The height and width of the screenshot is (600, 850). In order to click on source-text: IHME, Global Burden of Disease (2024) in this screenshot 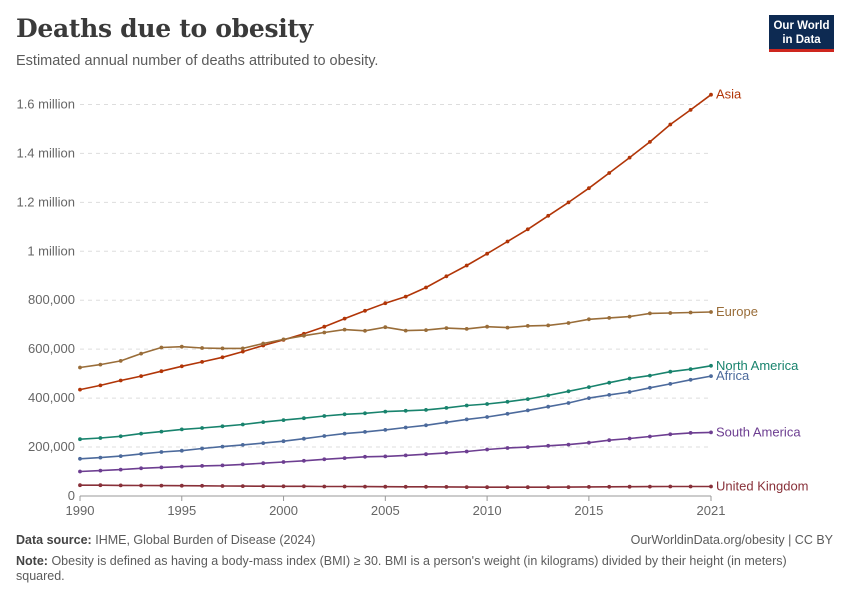, I will do `click(205, 540)`.